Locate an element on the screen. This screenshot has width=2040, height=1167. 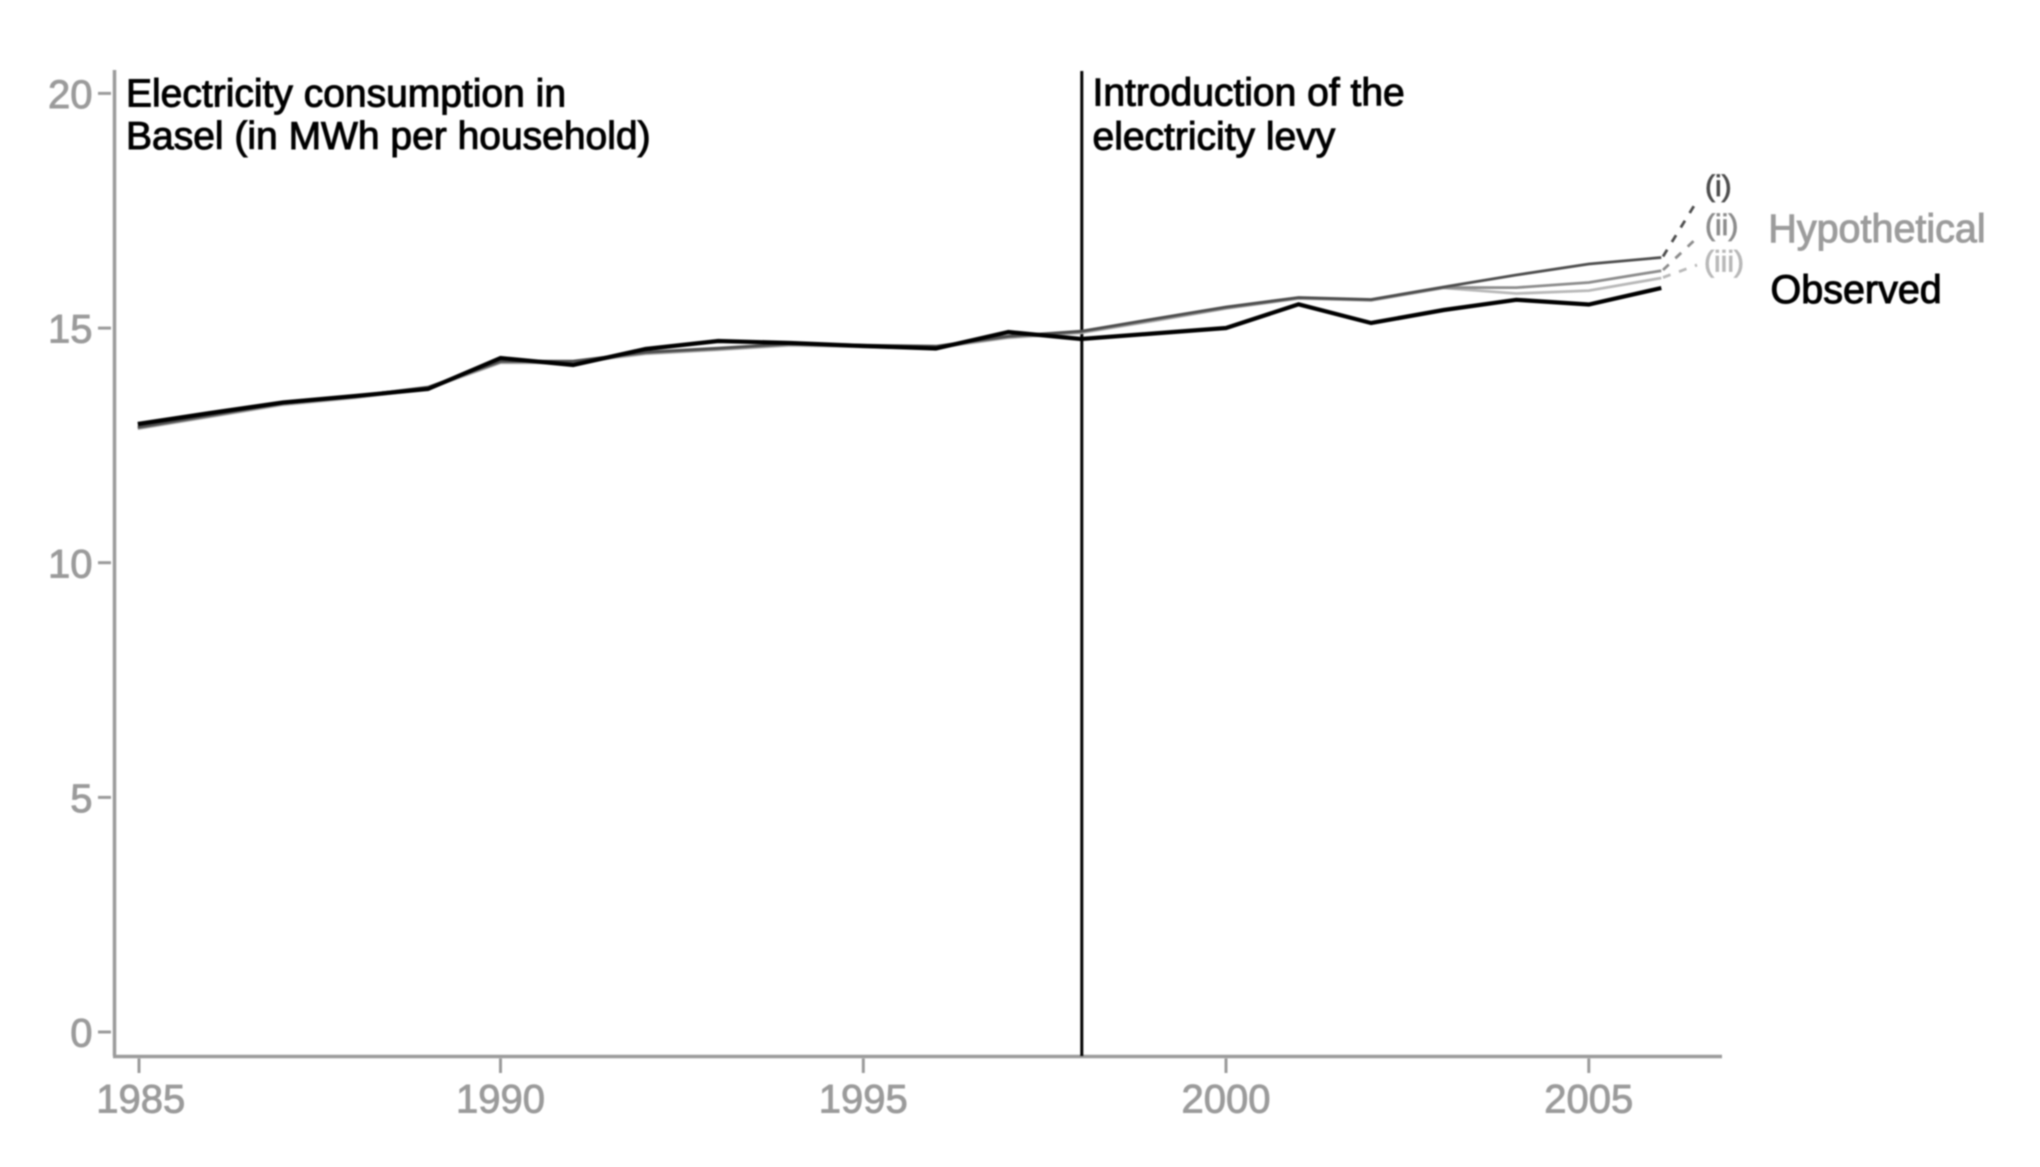
svg-text: Hypothetical is located at coordinates (1876, 229).